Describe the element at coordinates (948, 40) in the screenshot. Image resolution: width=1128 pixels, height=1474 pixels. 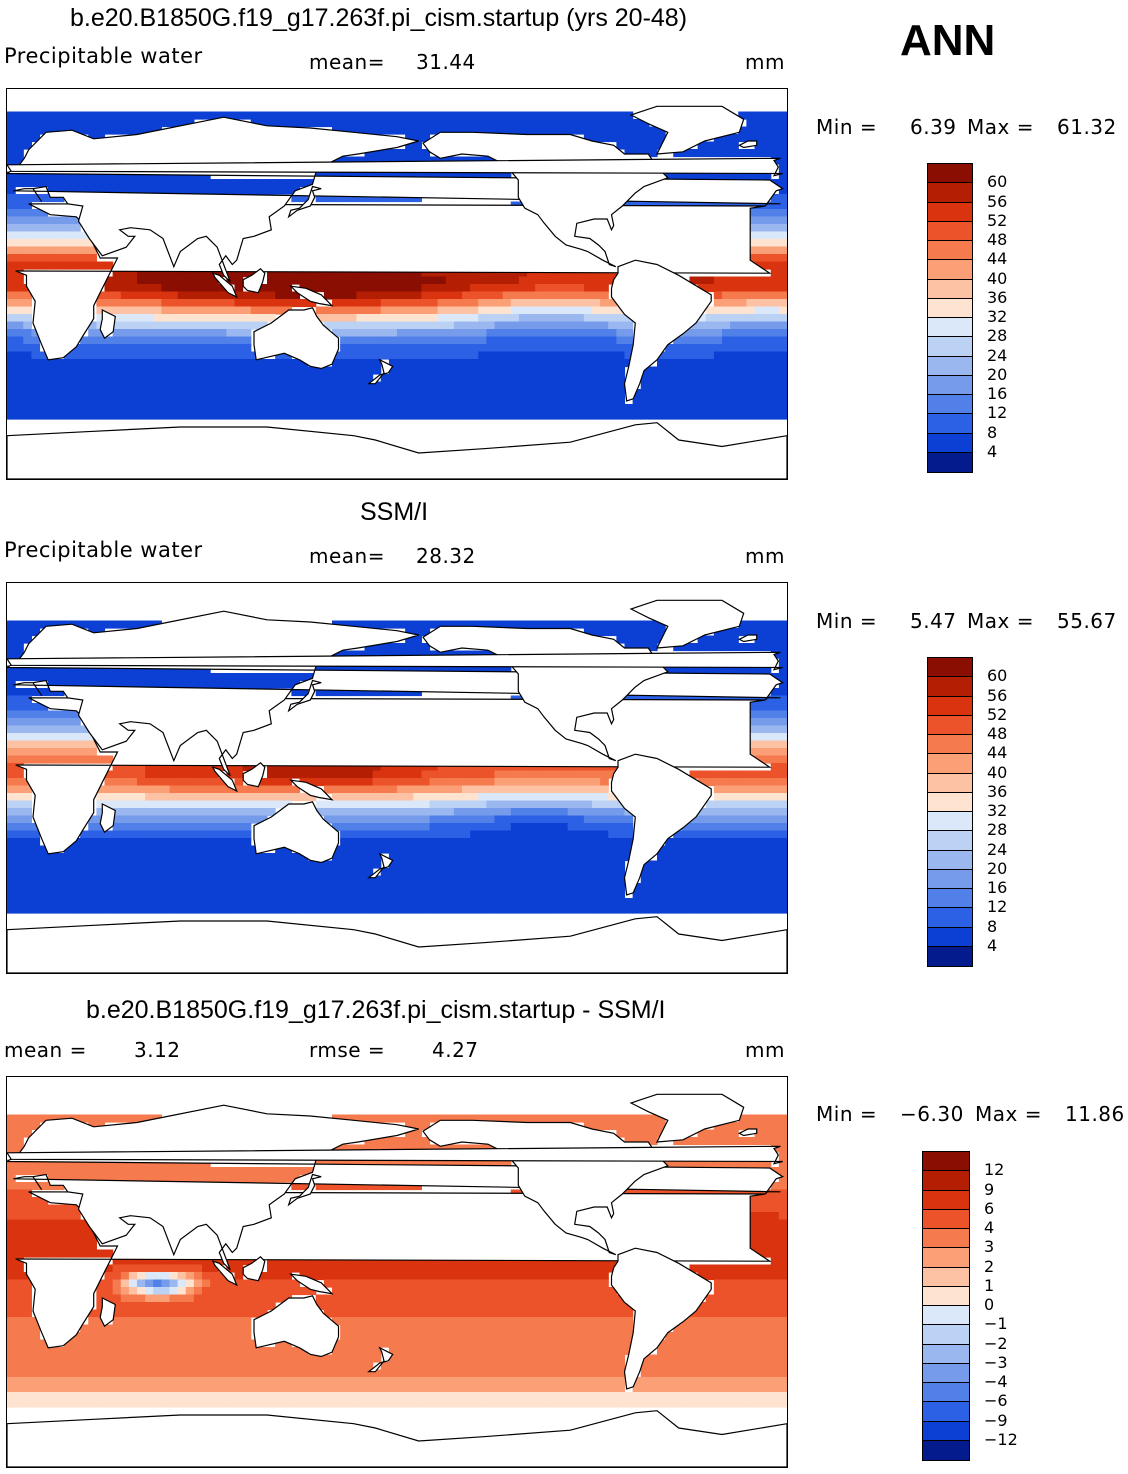
I see `season-label: ANN` at that location.